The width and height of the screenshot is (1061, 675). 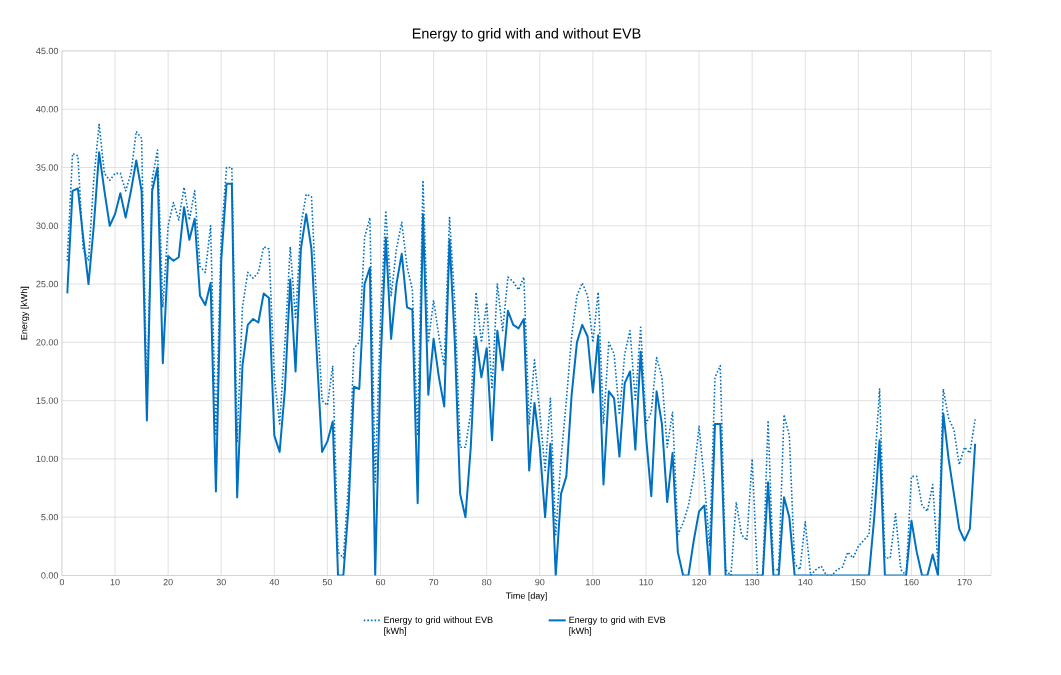 What do you see at coordinates (168, 582) in the screenshot?
I see `x-tick-label: 20` at bounding box center [168, 582].